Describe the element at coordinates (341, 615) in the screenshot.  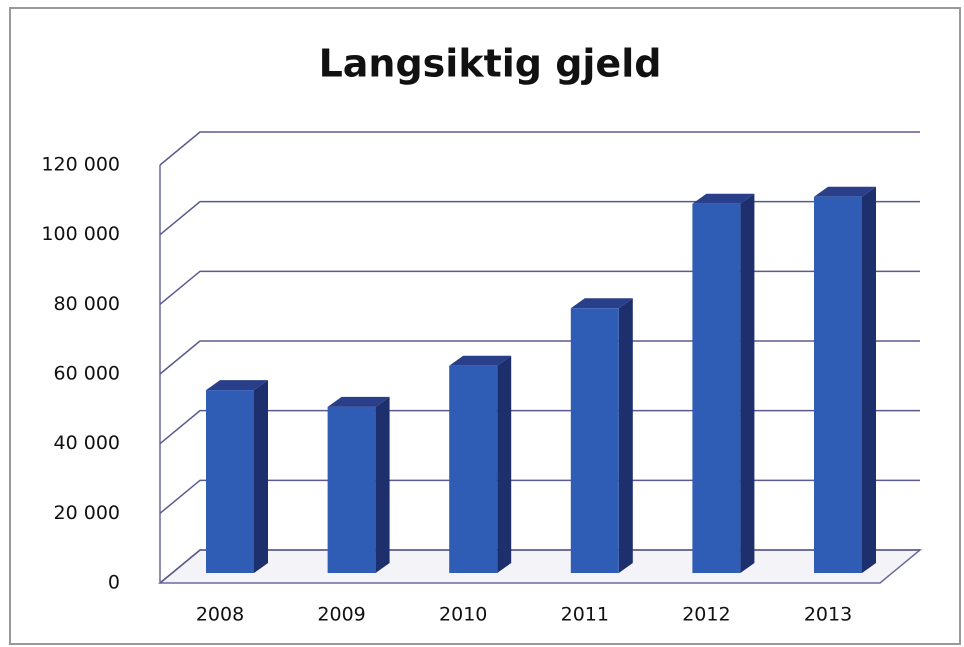
I see `x-tick-label: 2009` at that location.